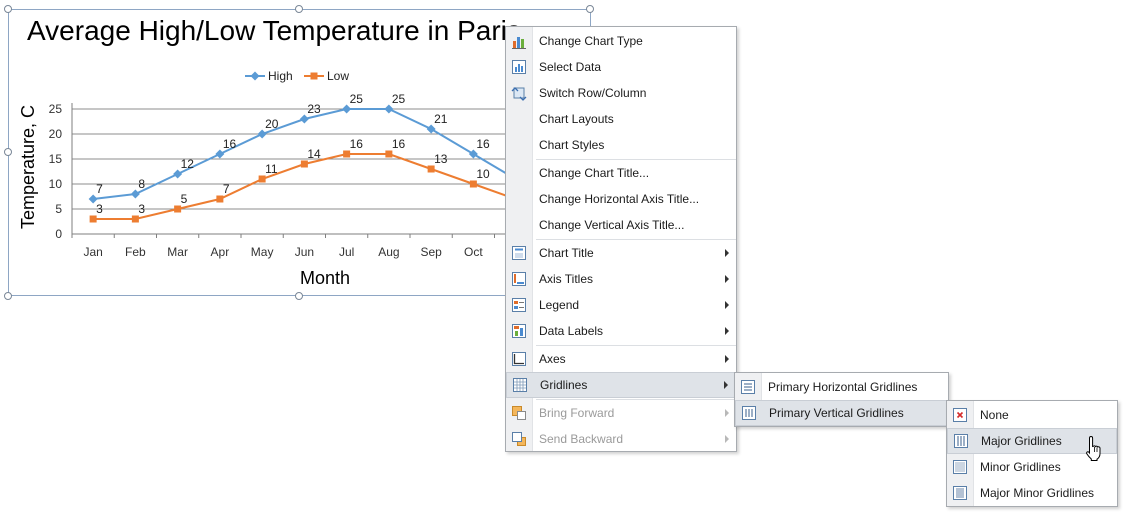 Image resolution: width=1126 pixels, height=516 pixels. Describe the element at coordinates (28, 167) in the screenshot. I see `y-axis-title: Temperature, C` at that location.